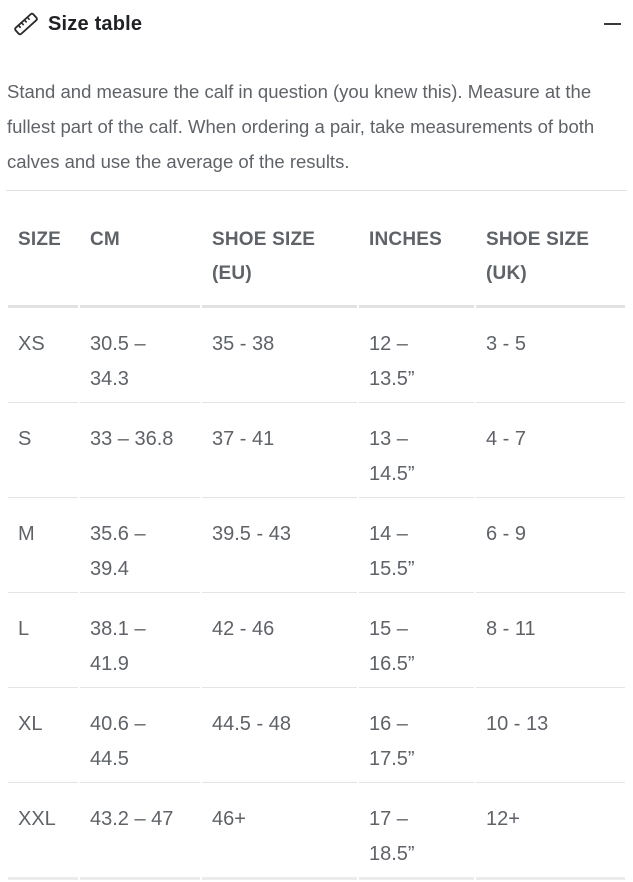 This screenshot has height=882, width=633. What do you see at coordinates (550, 355) in the screenshot?
I see `table-cell: 3 - 5` at bounding box center [550, 355].